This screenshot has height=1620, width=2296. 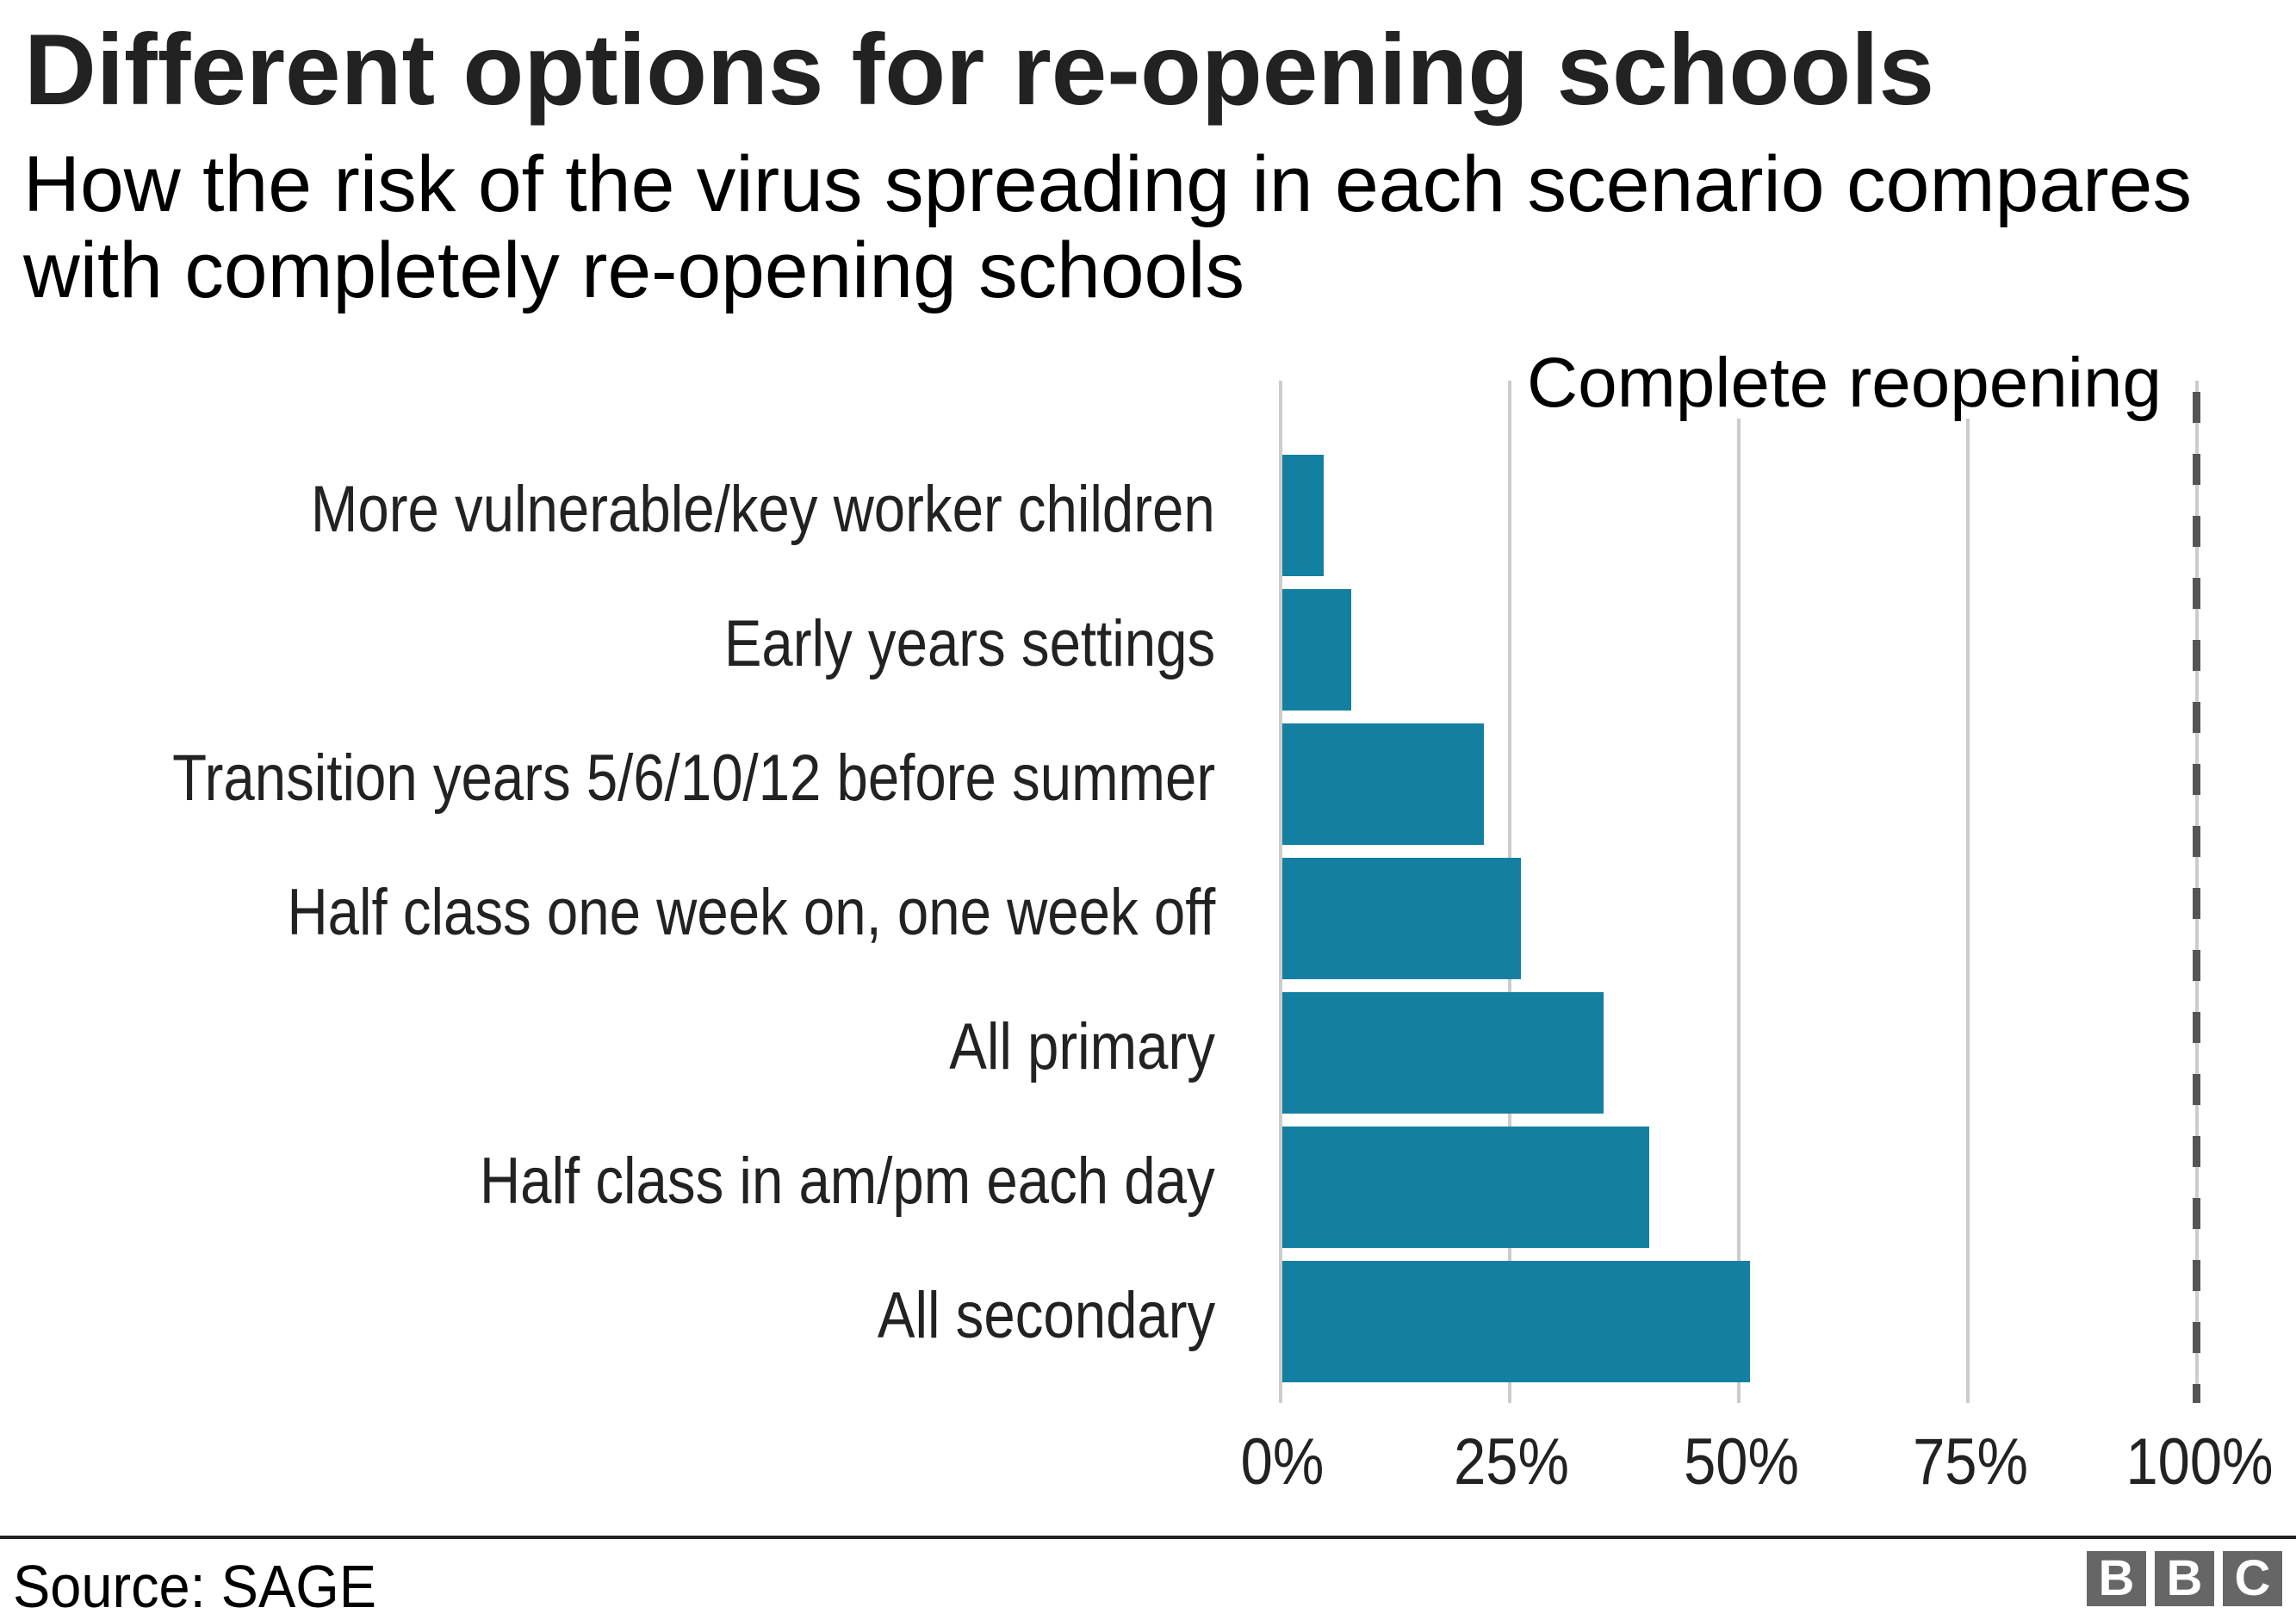 What do you see at coordinates (847, 1181) in the screenshot?
I see `category-label: Half class in am/pm each day` at bounding box center [847, 1181].